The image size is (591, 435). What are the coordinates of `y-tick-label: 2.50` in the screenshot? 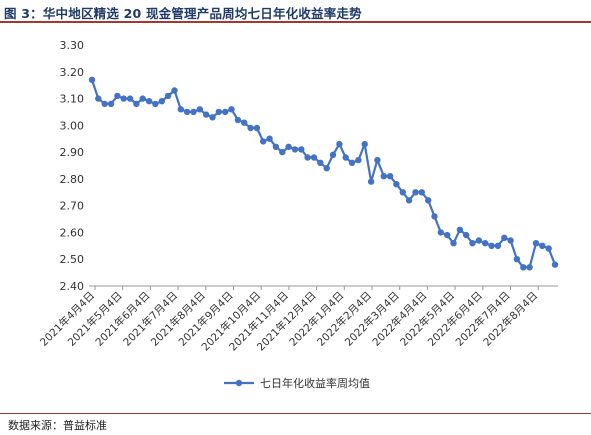 It's located at (72, 259).